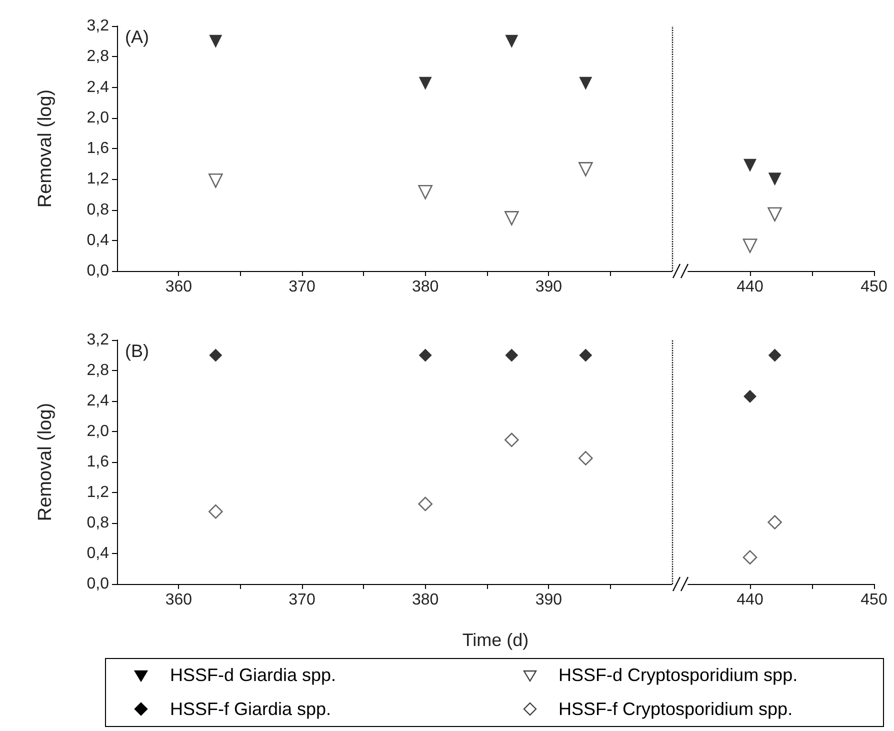  I want to click on legend-label: HSSF-f Cryptosporidium spp., so click(675, 709).